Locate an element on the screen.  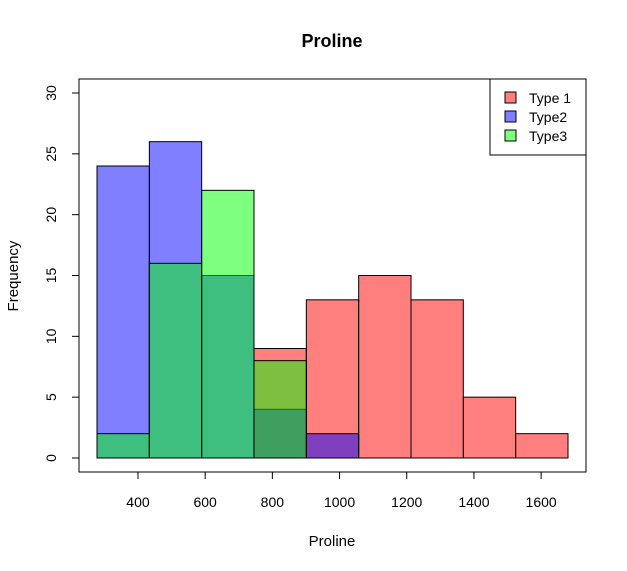
x-tick-label: 1000 is located at coordinates (339, 502).